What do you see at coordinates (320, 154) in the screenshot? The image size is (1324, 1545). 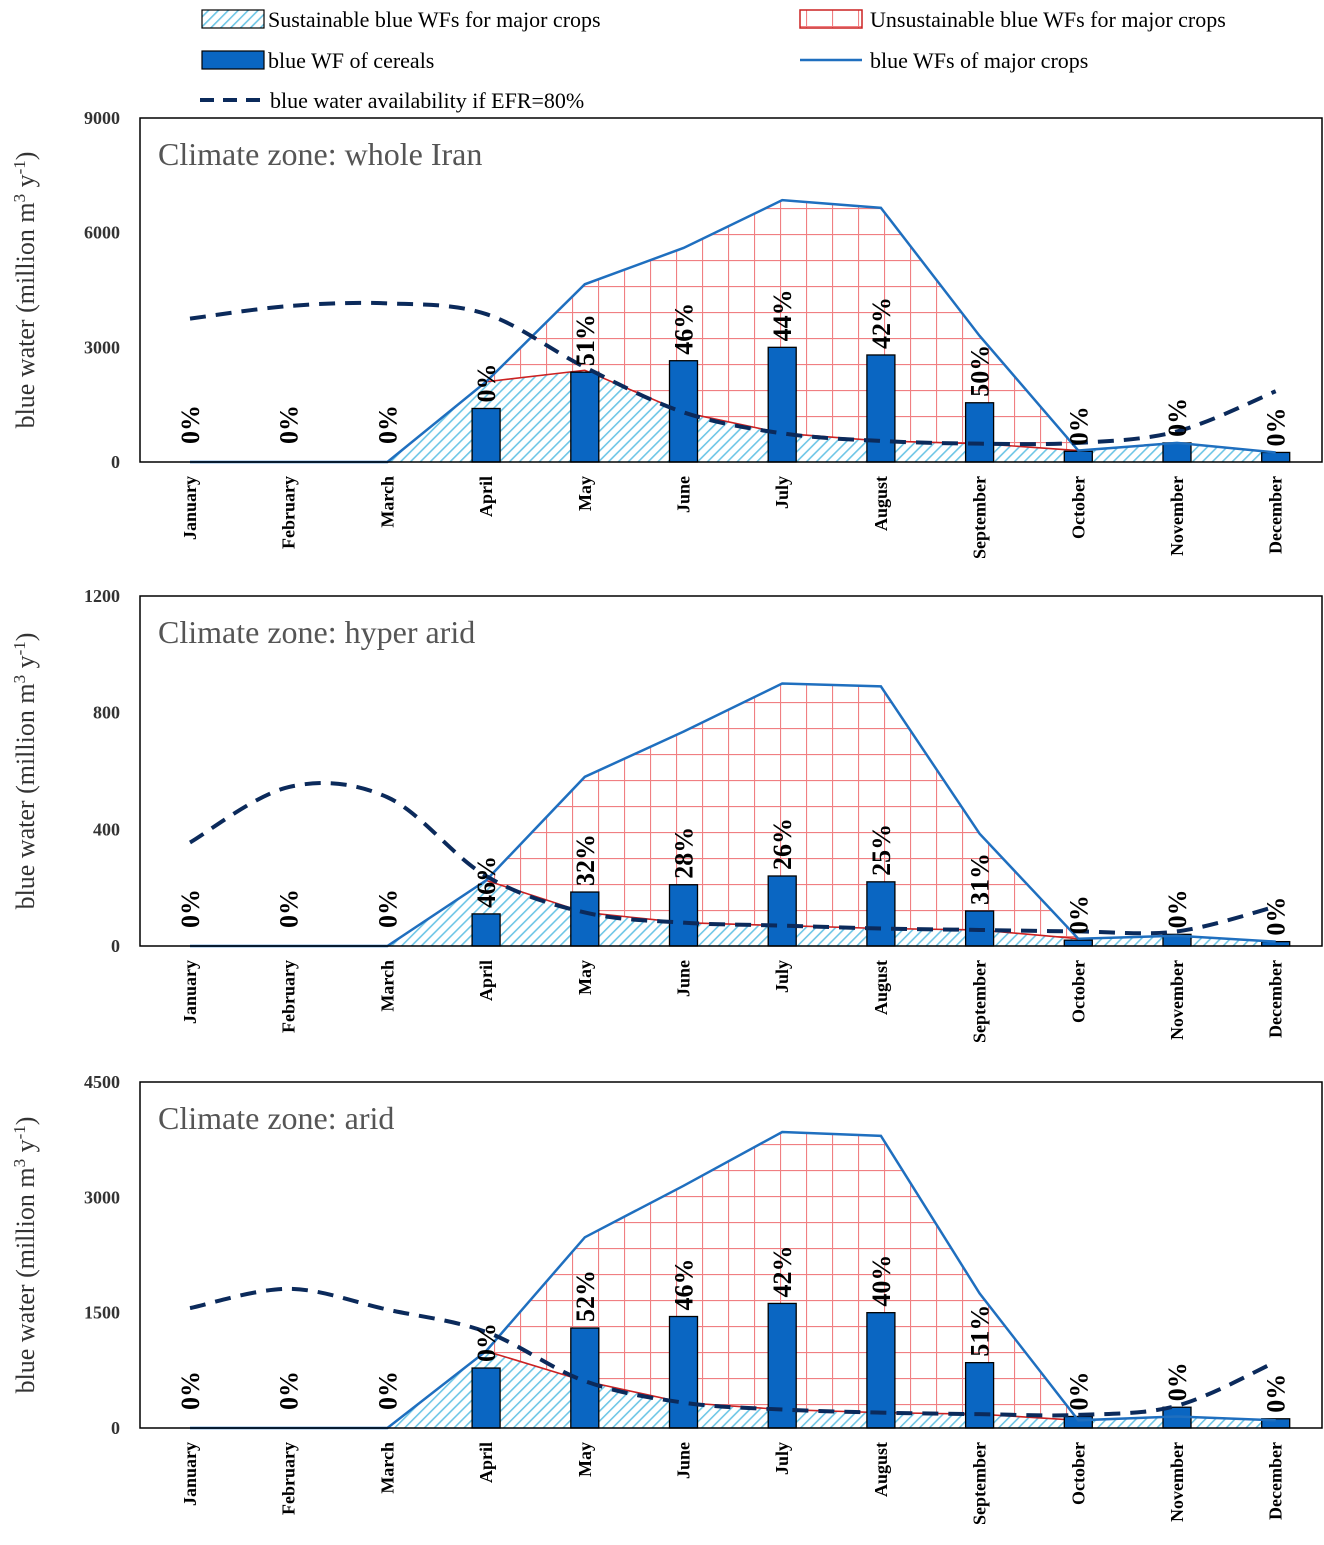 I see `panel-title: Climate zone: whole Iran` at bounding box center [320, 154].